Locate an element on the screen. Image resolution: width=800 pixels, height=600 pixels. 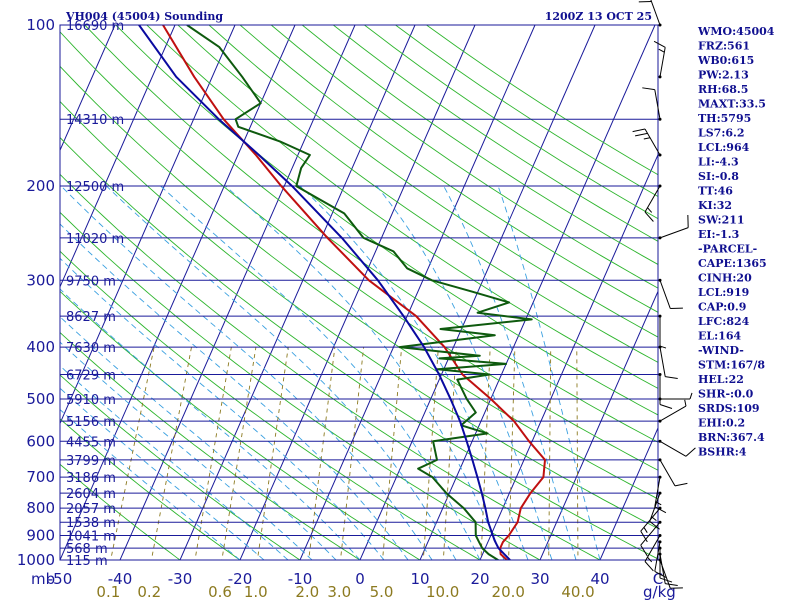
index-line: WMO:45004 is located at coordinates (736, 31).